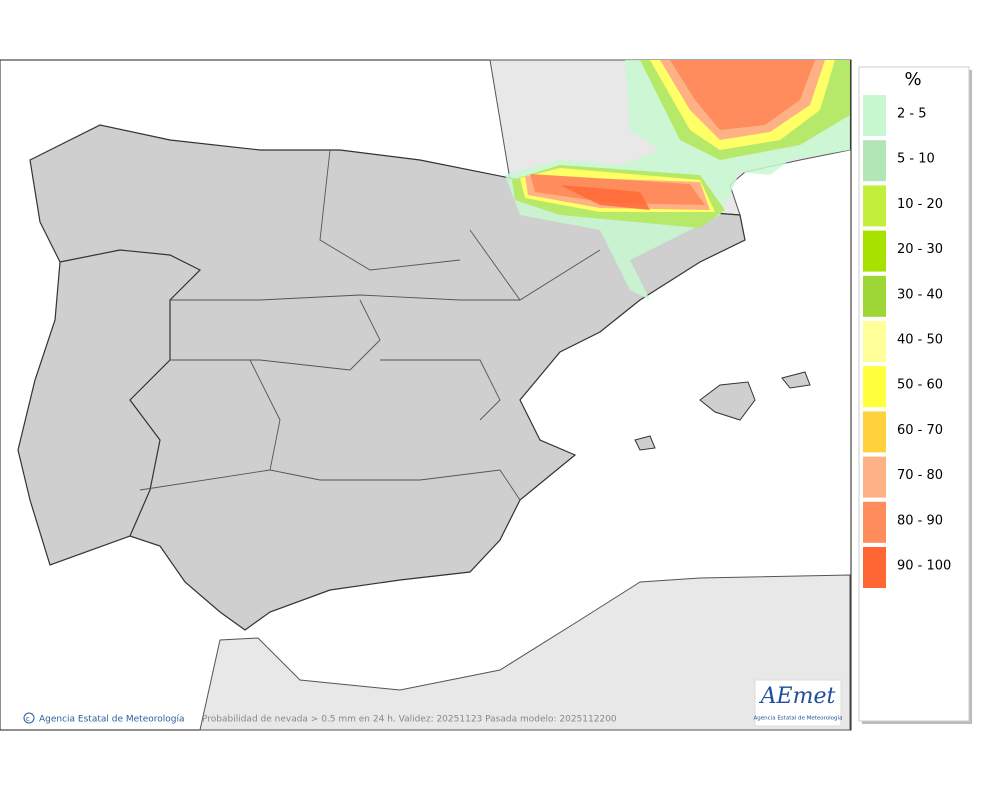 This screenshot has width=1000, height=794. I want to click on legend-label: 2 - 5, so click(912, 114).